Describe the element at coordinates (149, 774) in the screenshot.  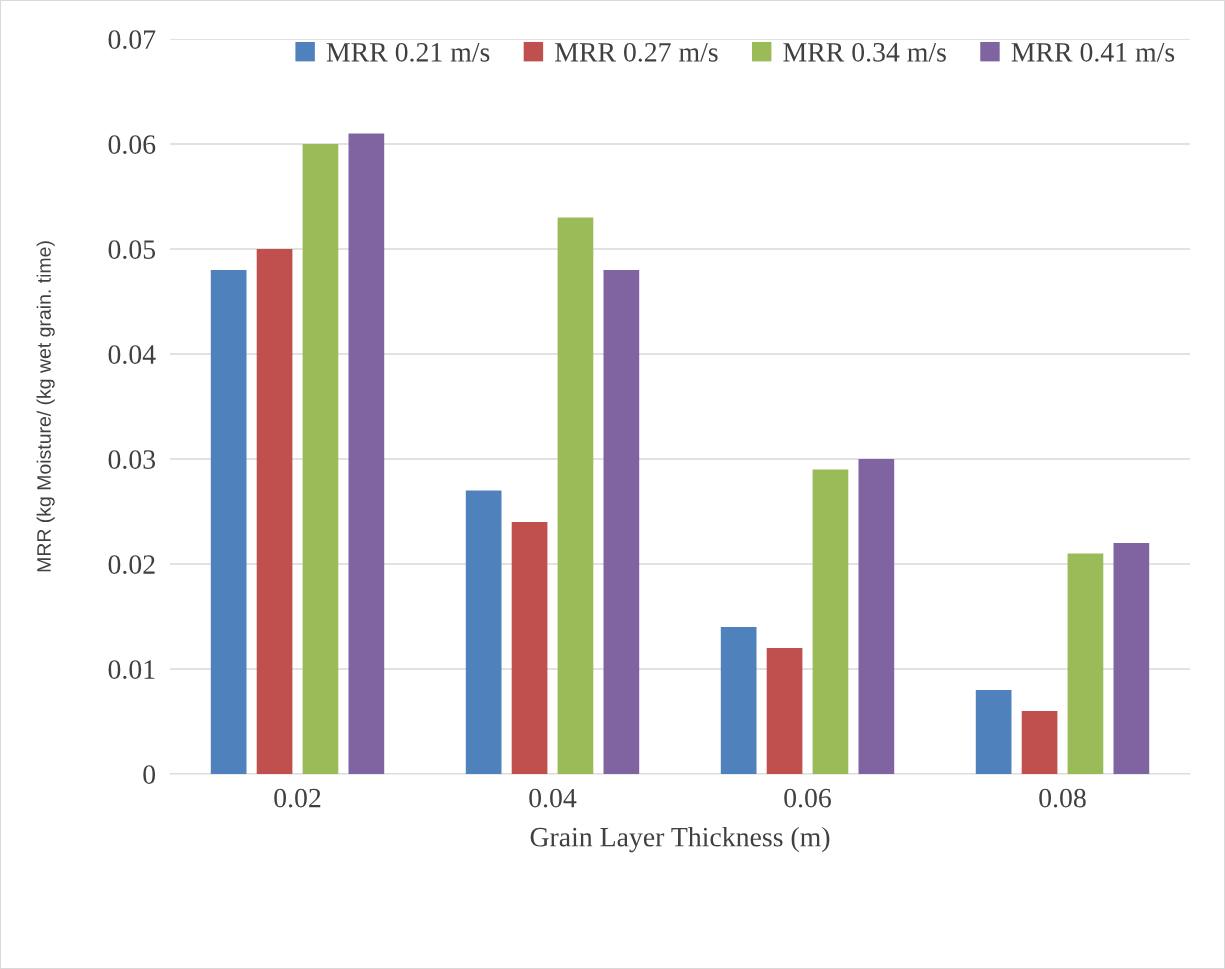
I see `y-tick-label: 0` at that location.